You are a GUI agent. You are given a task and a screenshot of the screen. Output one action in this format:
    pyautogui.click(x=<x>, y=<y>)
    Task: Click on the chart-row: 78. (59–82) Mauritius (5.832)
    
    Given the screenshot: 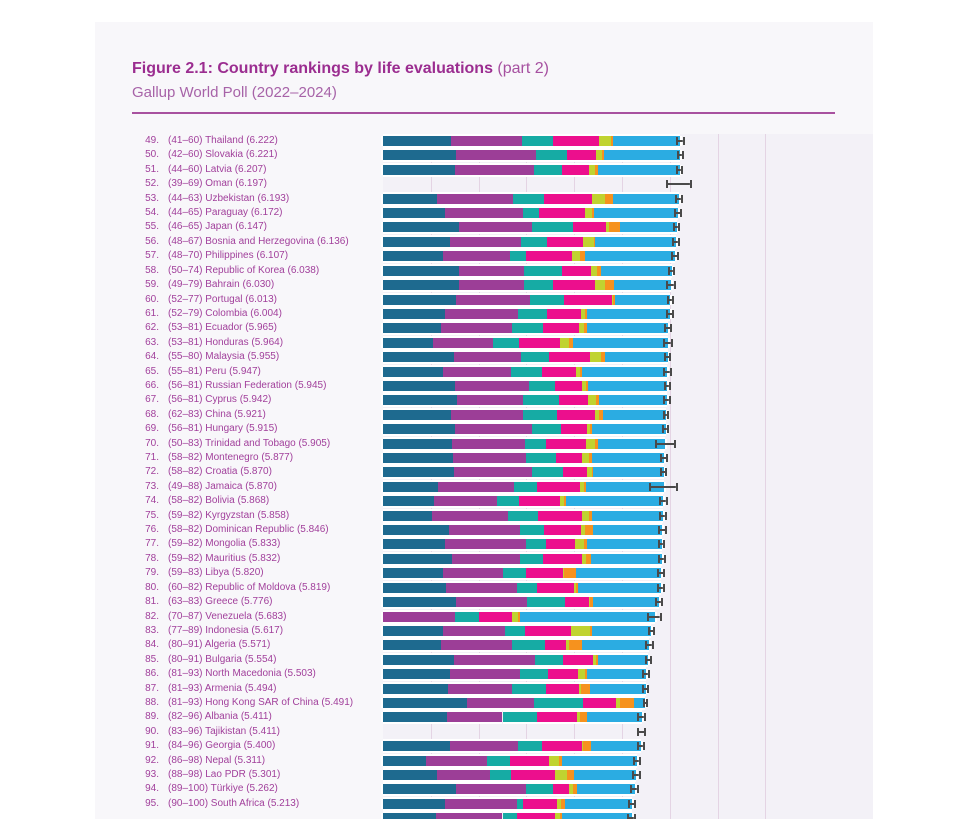 What is the action you would take?
    pyautogui.click(x=484, y=559)
    